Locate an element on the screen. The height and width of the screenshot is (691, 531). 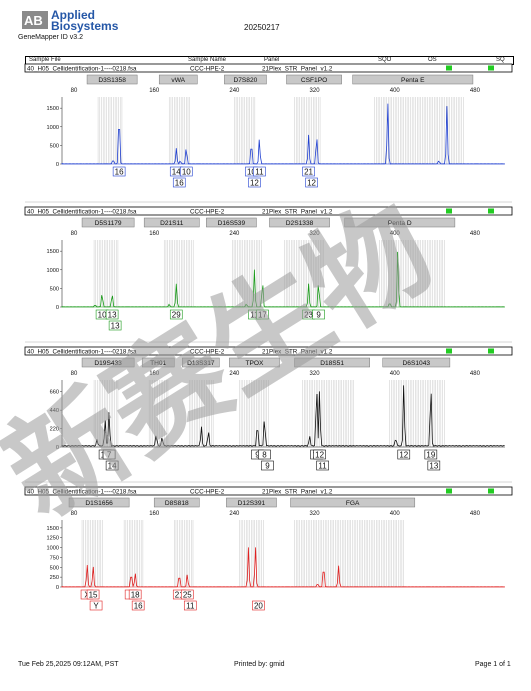
allele-call-label: 17 is located at coordinates (262, 315).